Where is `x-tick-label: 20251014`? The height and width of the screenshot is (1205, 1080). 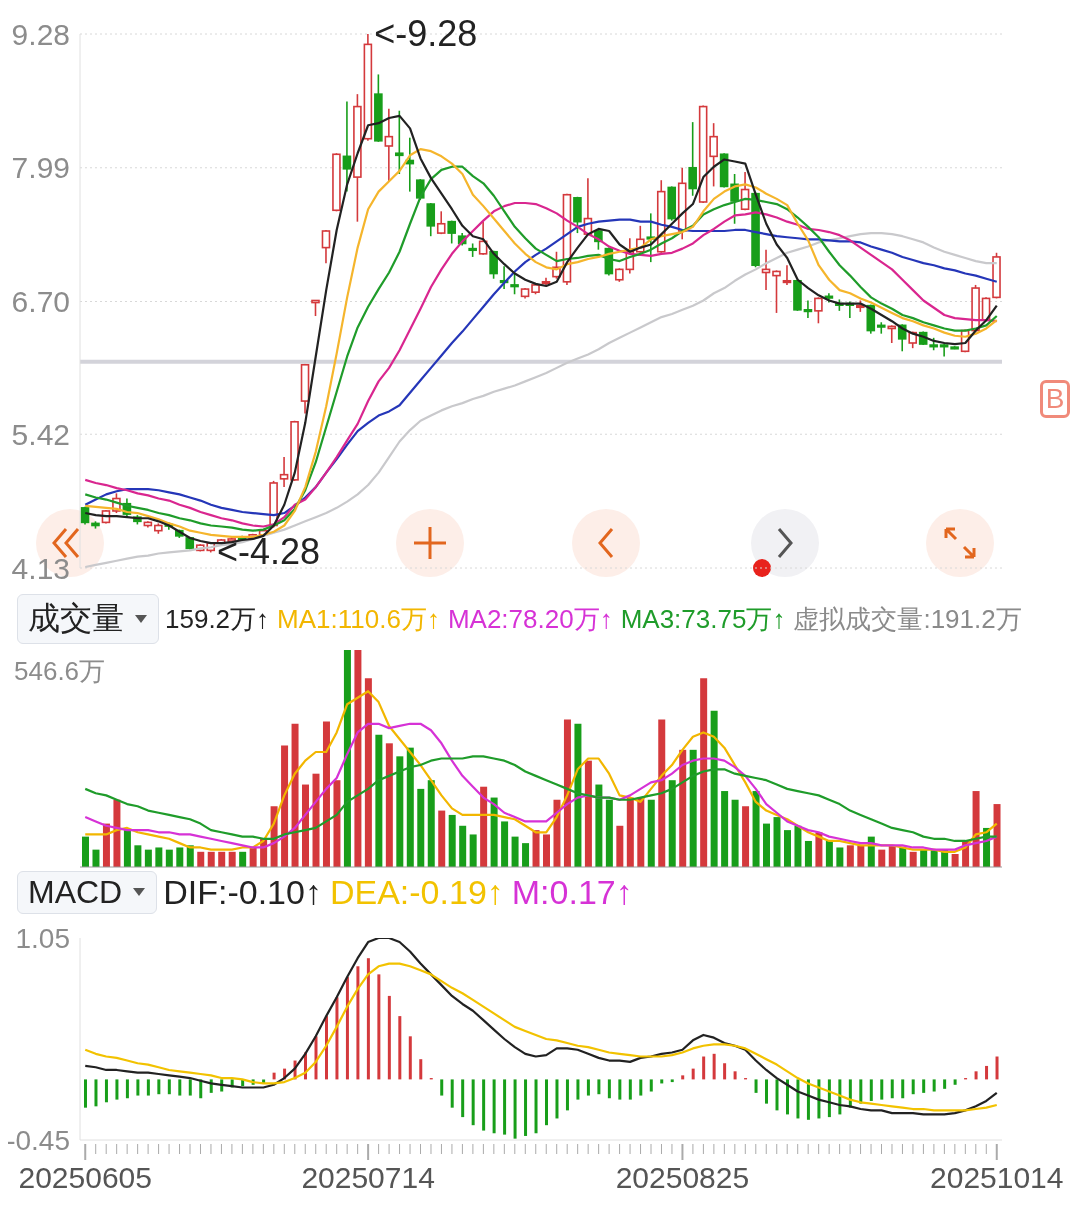 x-tick-label: 20251014 is located at coordinates (997, 1177).